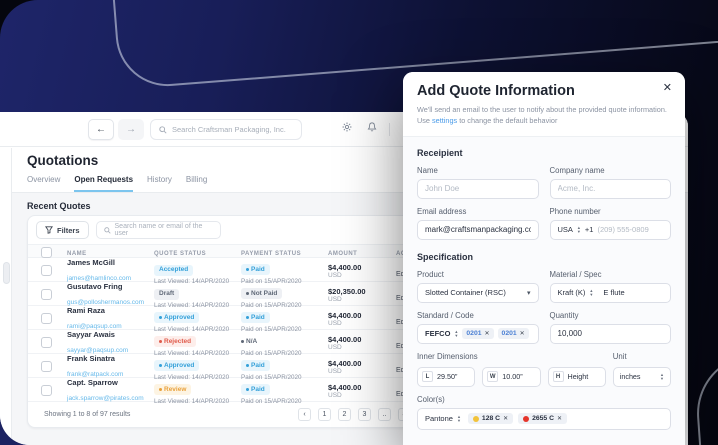 The image size is (718, 445). Describe the element at coordinates (104, 183) in the screenshot. I see `tab-open-requests: Open Requests` at that location.